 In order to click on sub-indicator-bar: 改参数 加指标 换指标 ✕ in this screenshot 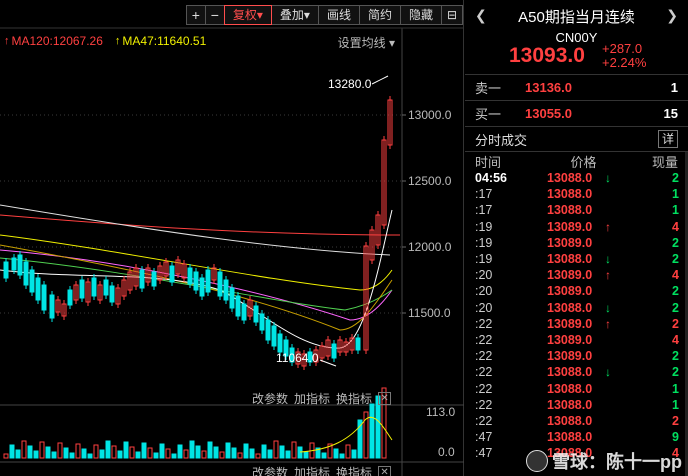, I will do `click(322, 470)`.